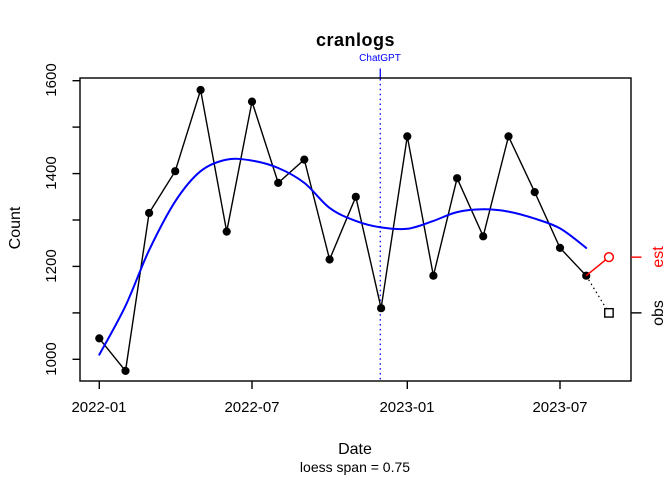  Describe the element at coordinates (51, 359) in the screenshot. I see `y-tick-label-1000: 1000` at that location.